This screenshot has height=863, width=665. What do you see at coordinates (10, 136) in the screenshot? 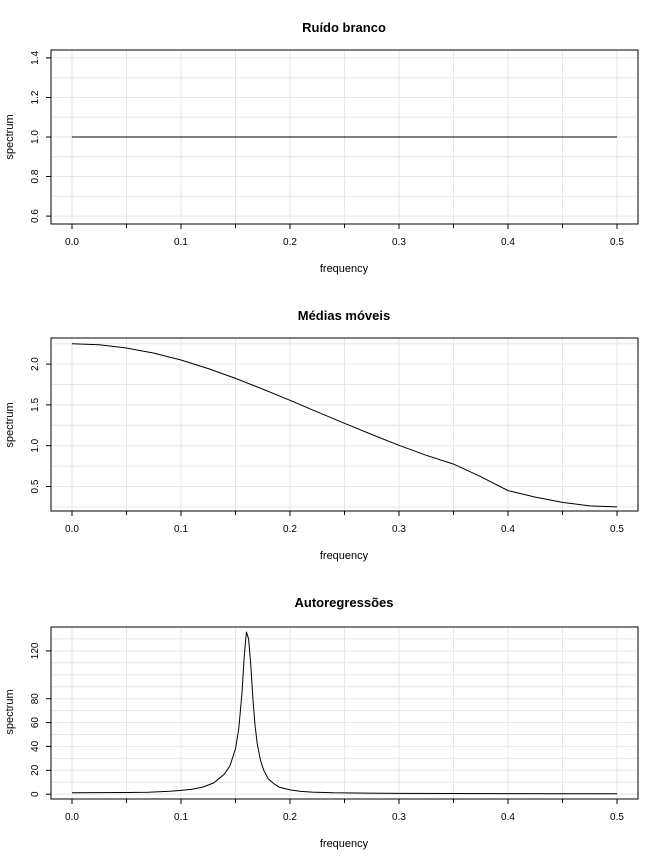
I see `panel-1-ylabel: spectrum` at bounding box center [10, 136].